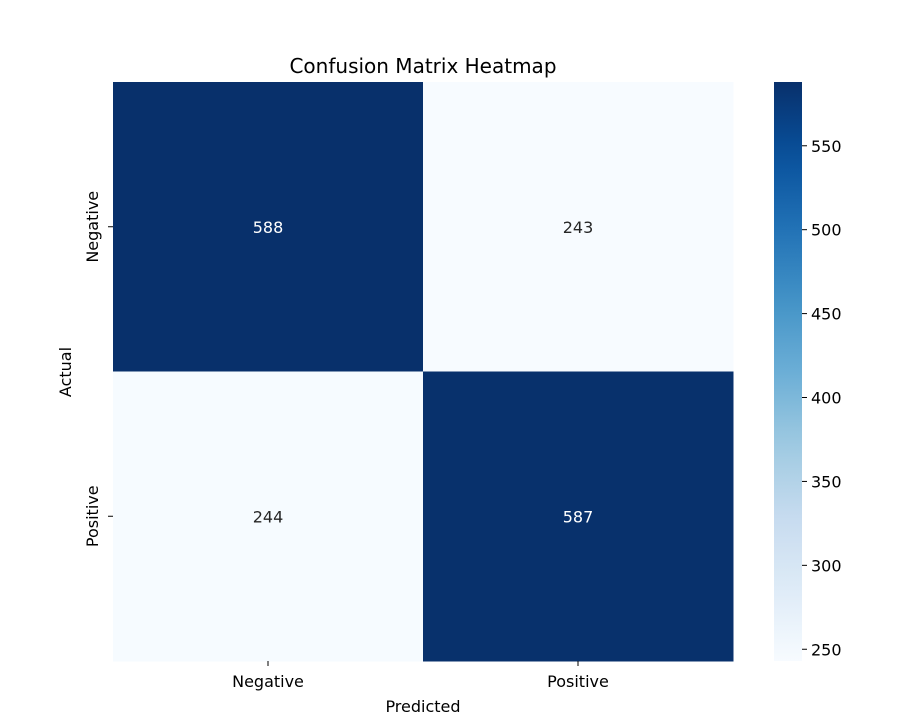 This screenshot has width=915, height=721. What do you see at coordinates (826, 146) in the screenshot?
I see `colorbar-tick-label: 550` at bounding box center [826, 146].